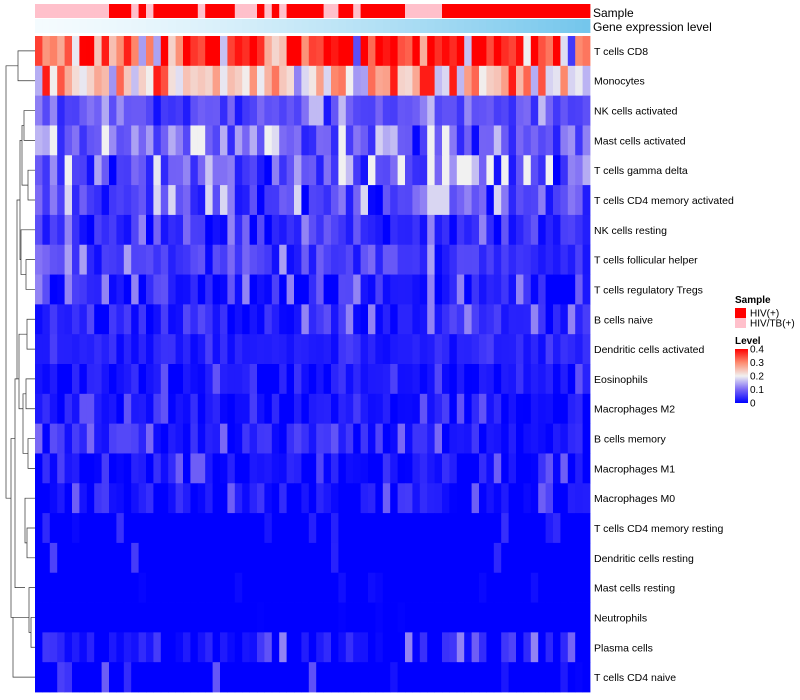  What do you see at coordinates (636, 112) in the screenshot?
I see `row-label: NK cells activated` at bounding box center [636, 112].